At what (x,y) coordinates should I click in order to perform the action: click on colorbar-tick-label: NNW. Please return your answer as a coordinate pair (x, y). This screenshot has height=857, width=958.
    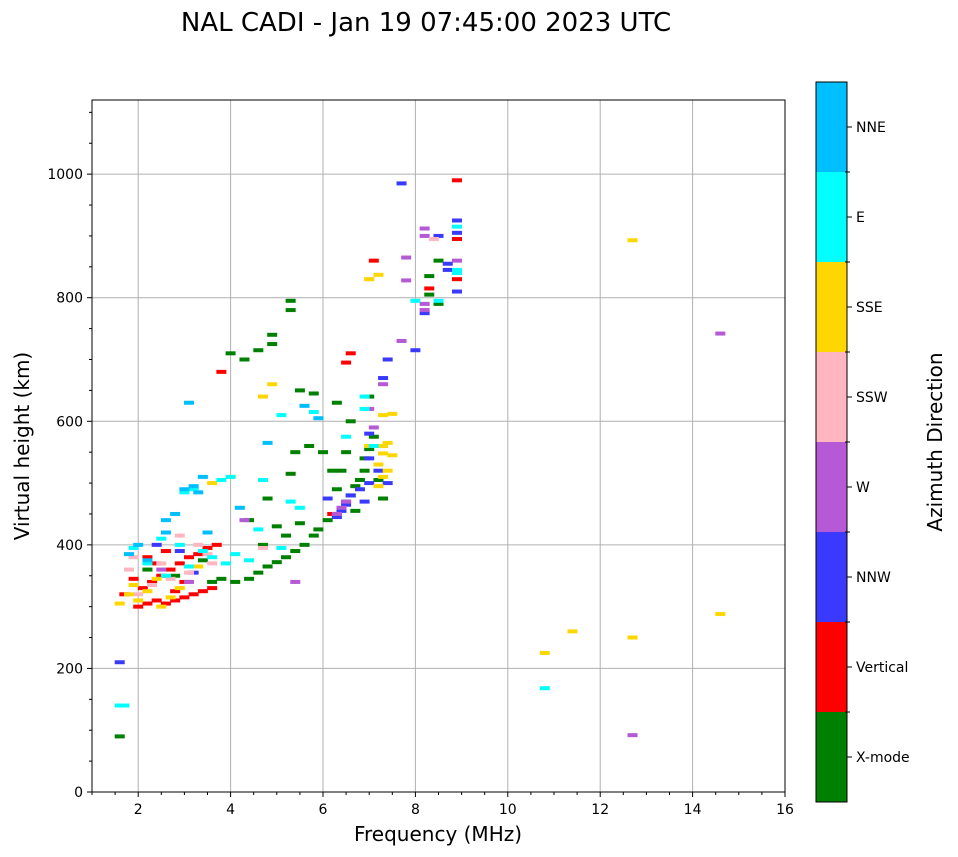
    Looking at the image, I should click on (873, 578).